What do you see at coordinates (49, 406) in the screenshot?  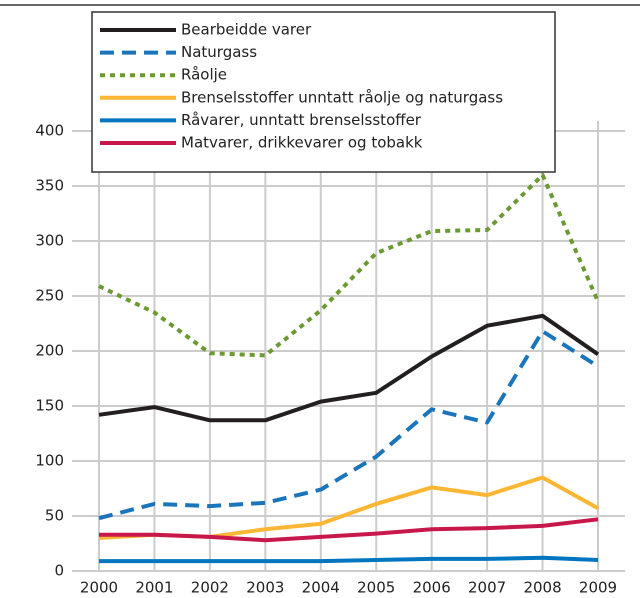 I see `y-tick-label: 150` at bounding box center [49, 406].